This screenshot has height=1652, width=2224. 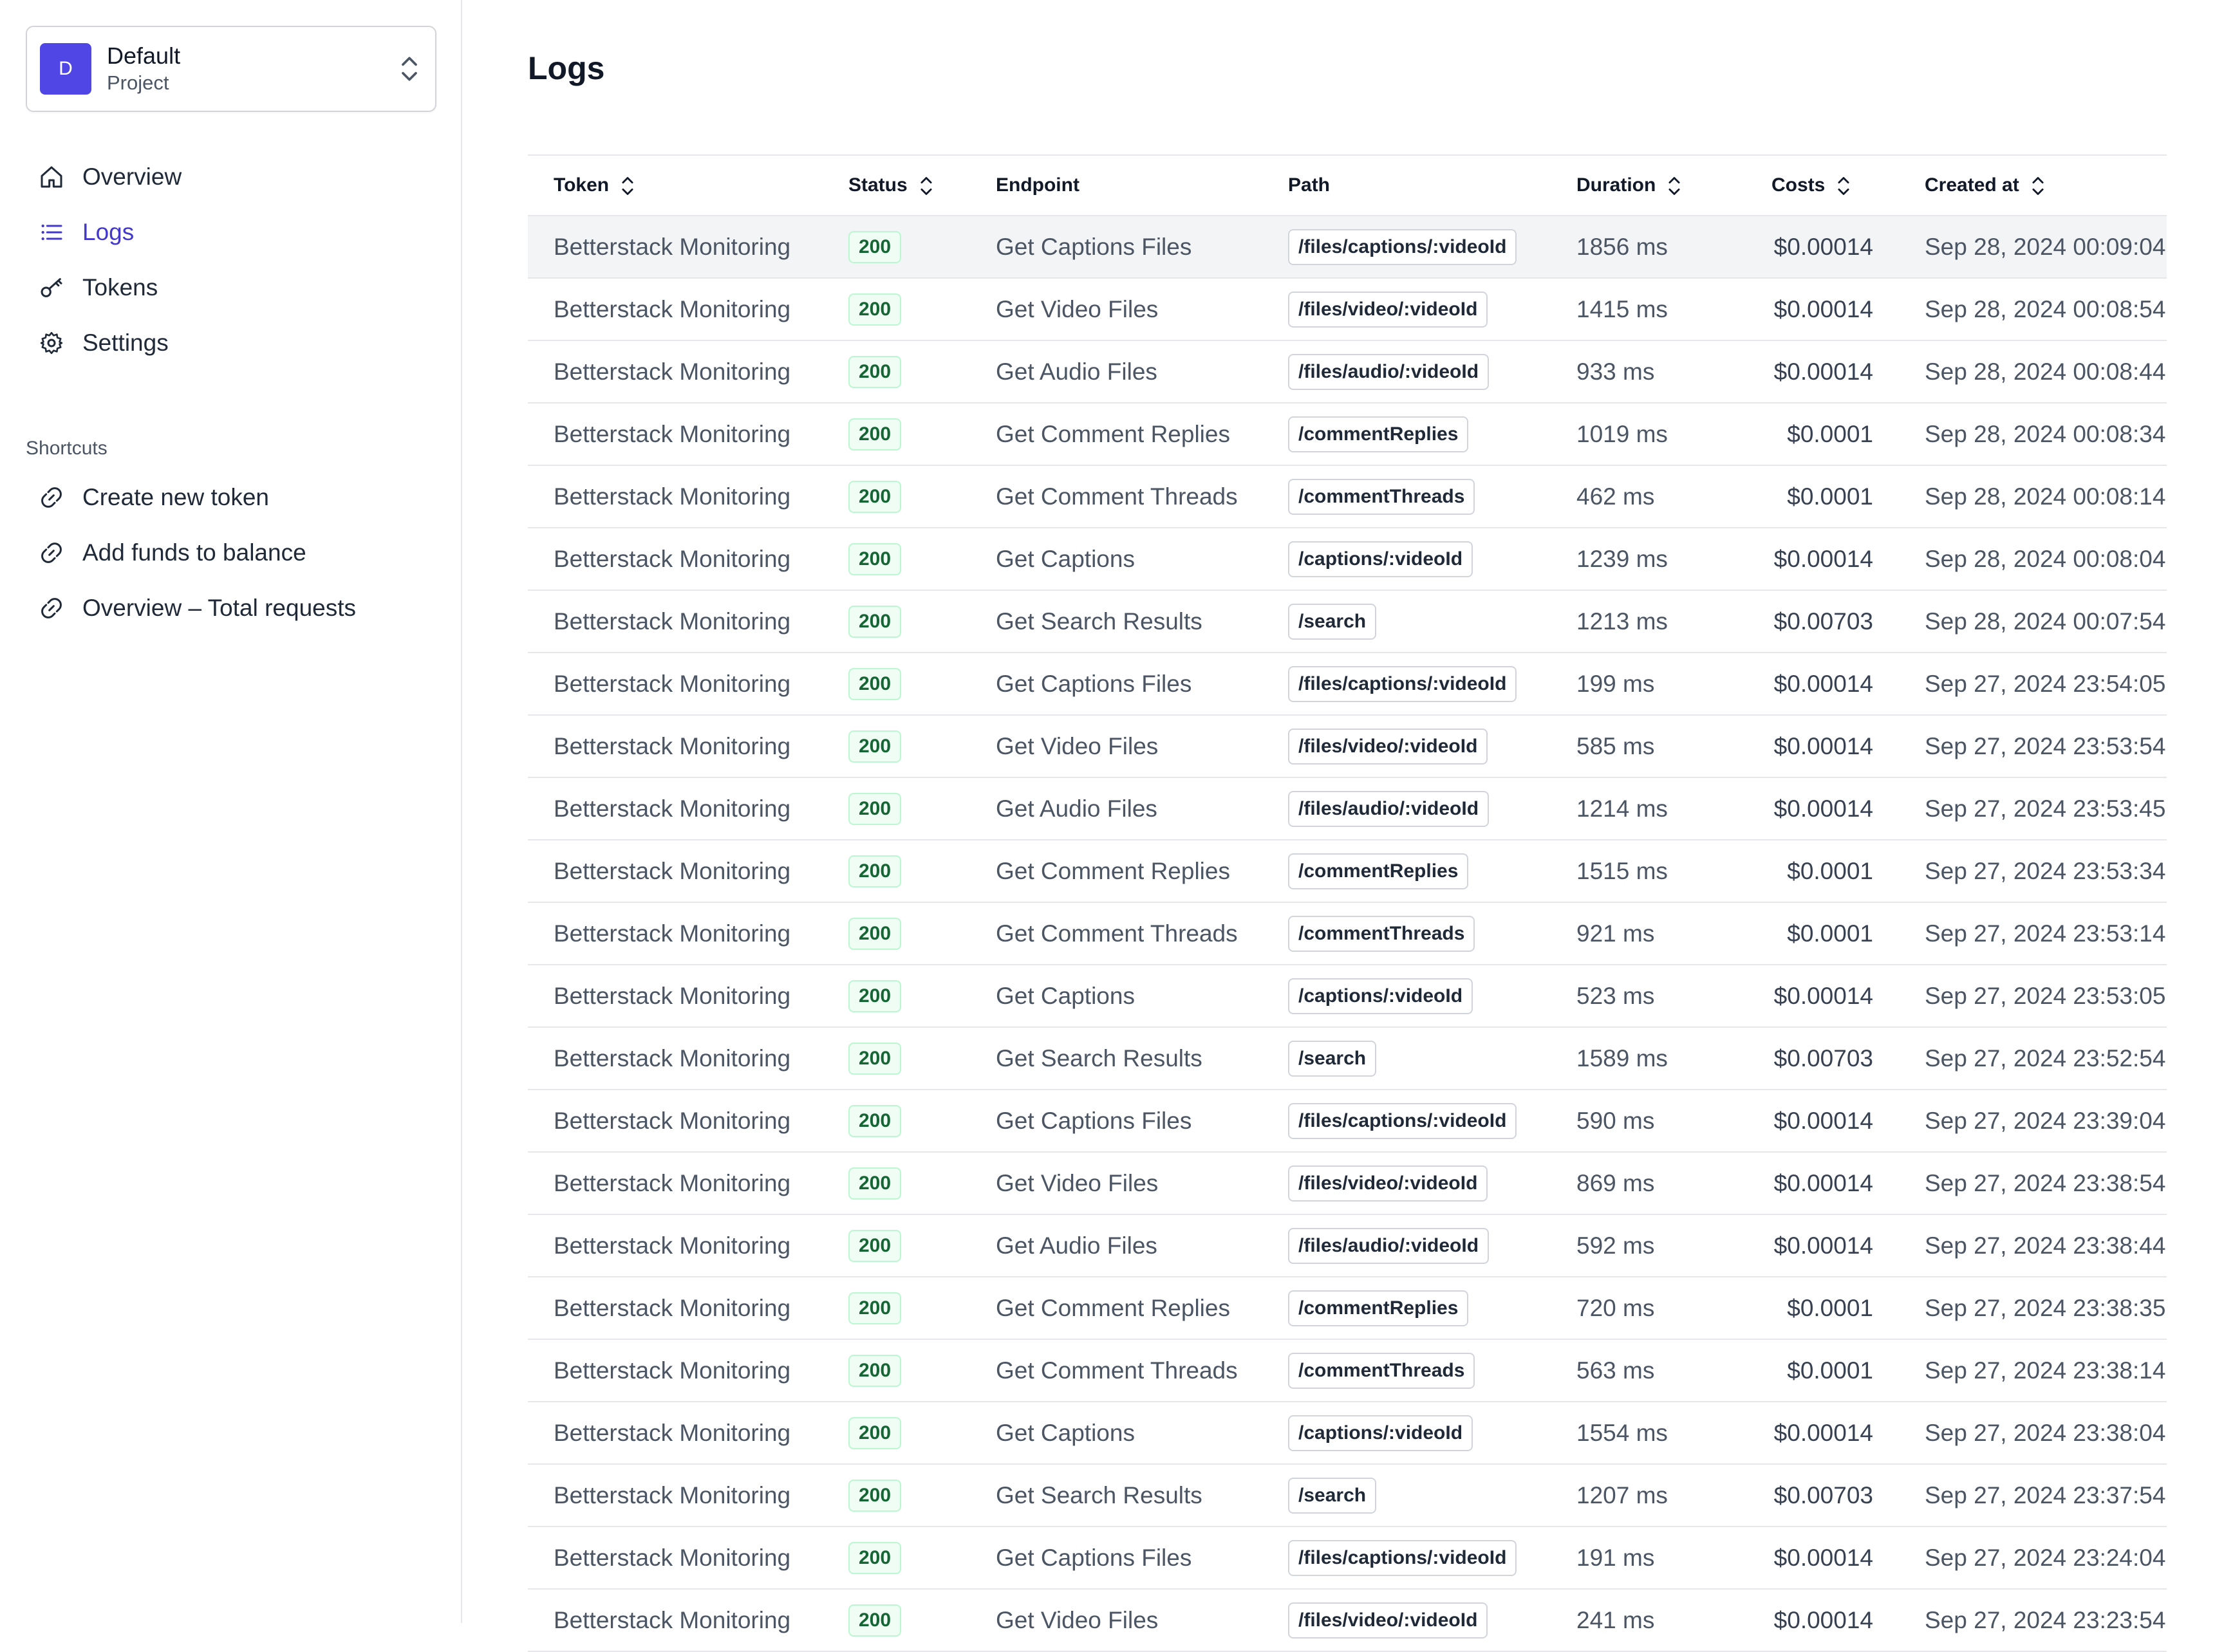 I want to click on shortcut-overview-total-requests: Overview – Total requests, so click(x=230, y=608).